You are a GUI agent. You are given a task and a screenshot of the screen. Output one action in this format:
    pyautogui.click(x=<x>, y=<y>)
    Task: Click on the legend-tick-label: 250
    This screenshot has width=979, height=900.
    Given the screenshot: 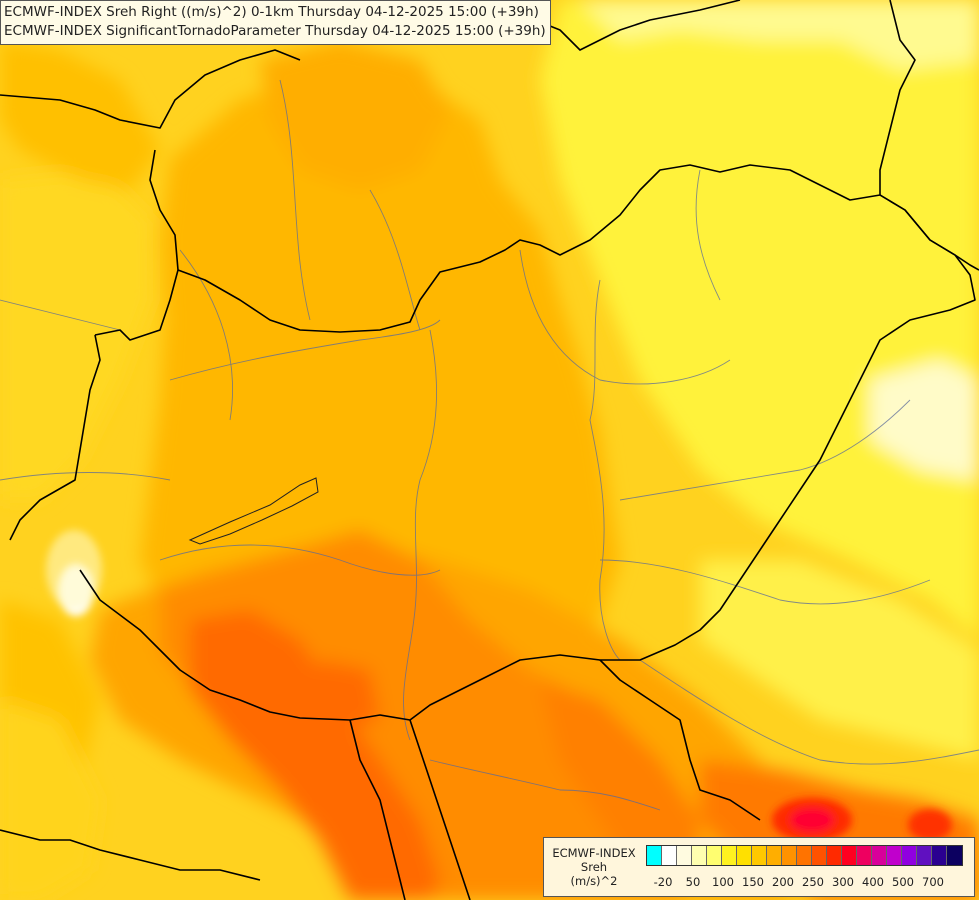 What is the action you would take?
    pyautogui.click(x=813, y=882)
    